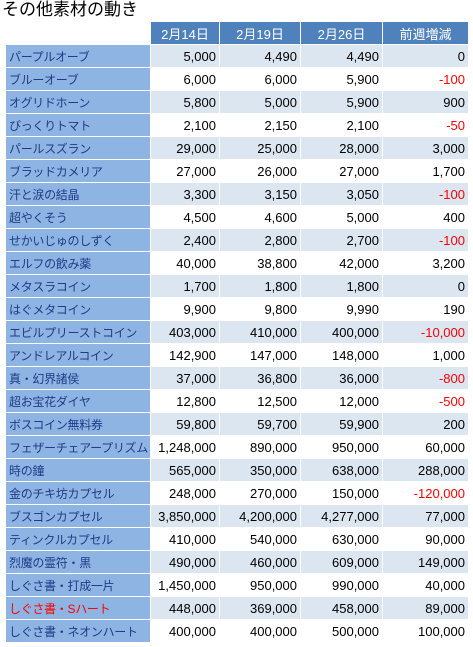 The width and height of the screenshot is (473, 647). Describe the element at coordinates (341, 171) in the screenshot. I see `price-cell: 27,000` at that location.